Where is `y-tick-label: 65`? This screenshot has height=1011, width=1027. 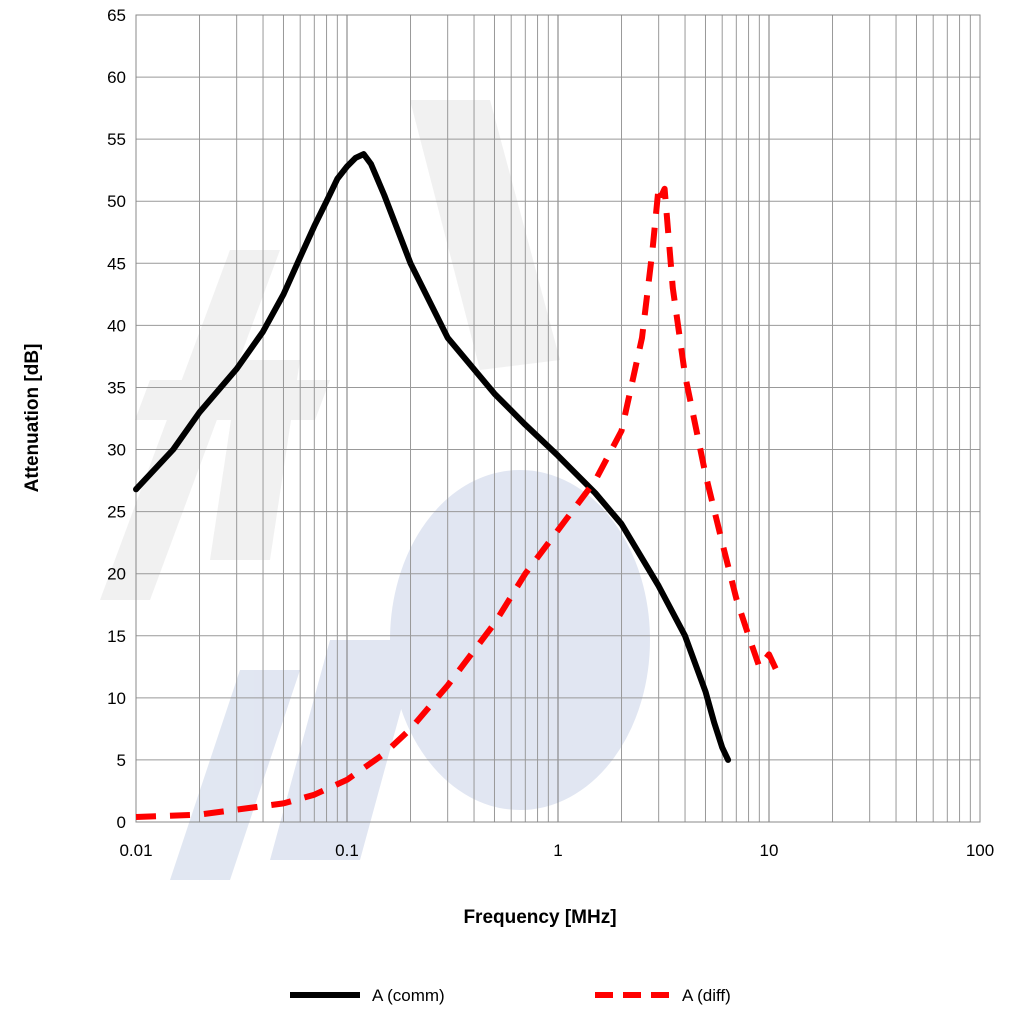
y-tick-label: 65 is located at coordinates (116, 15).